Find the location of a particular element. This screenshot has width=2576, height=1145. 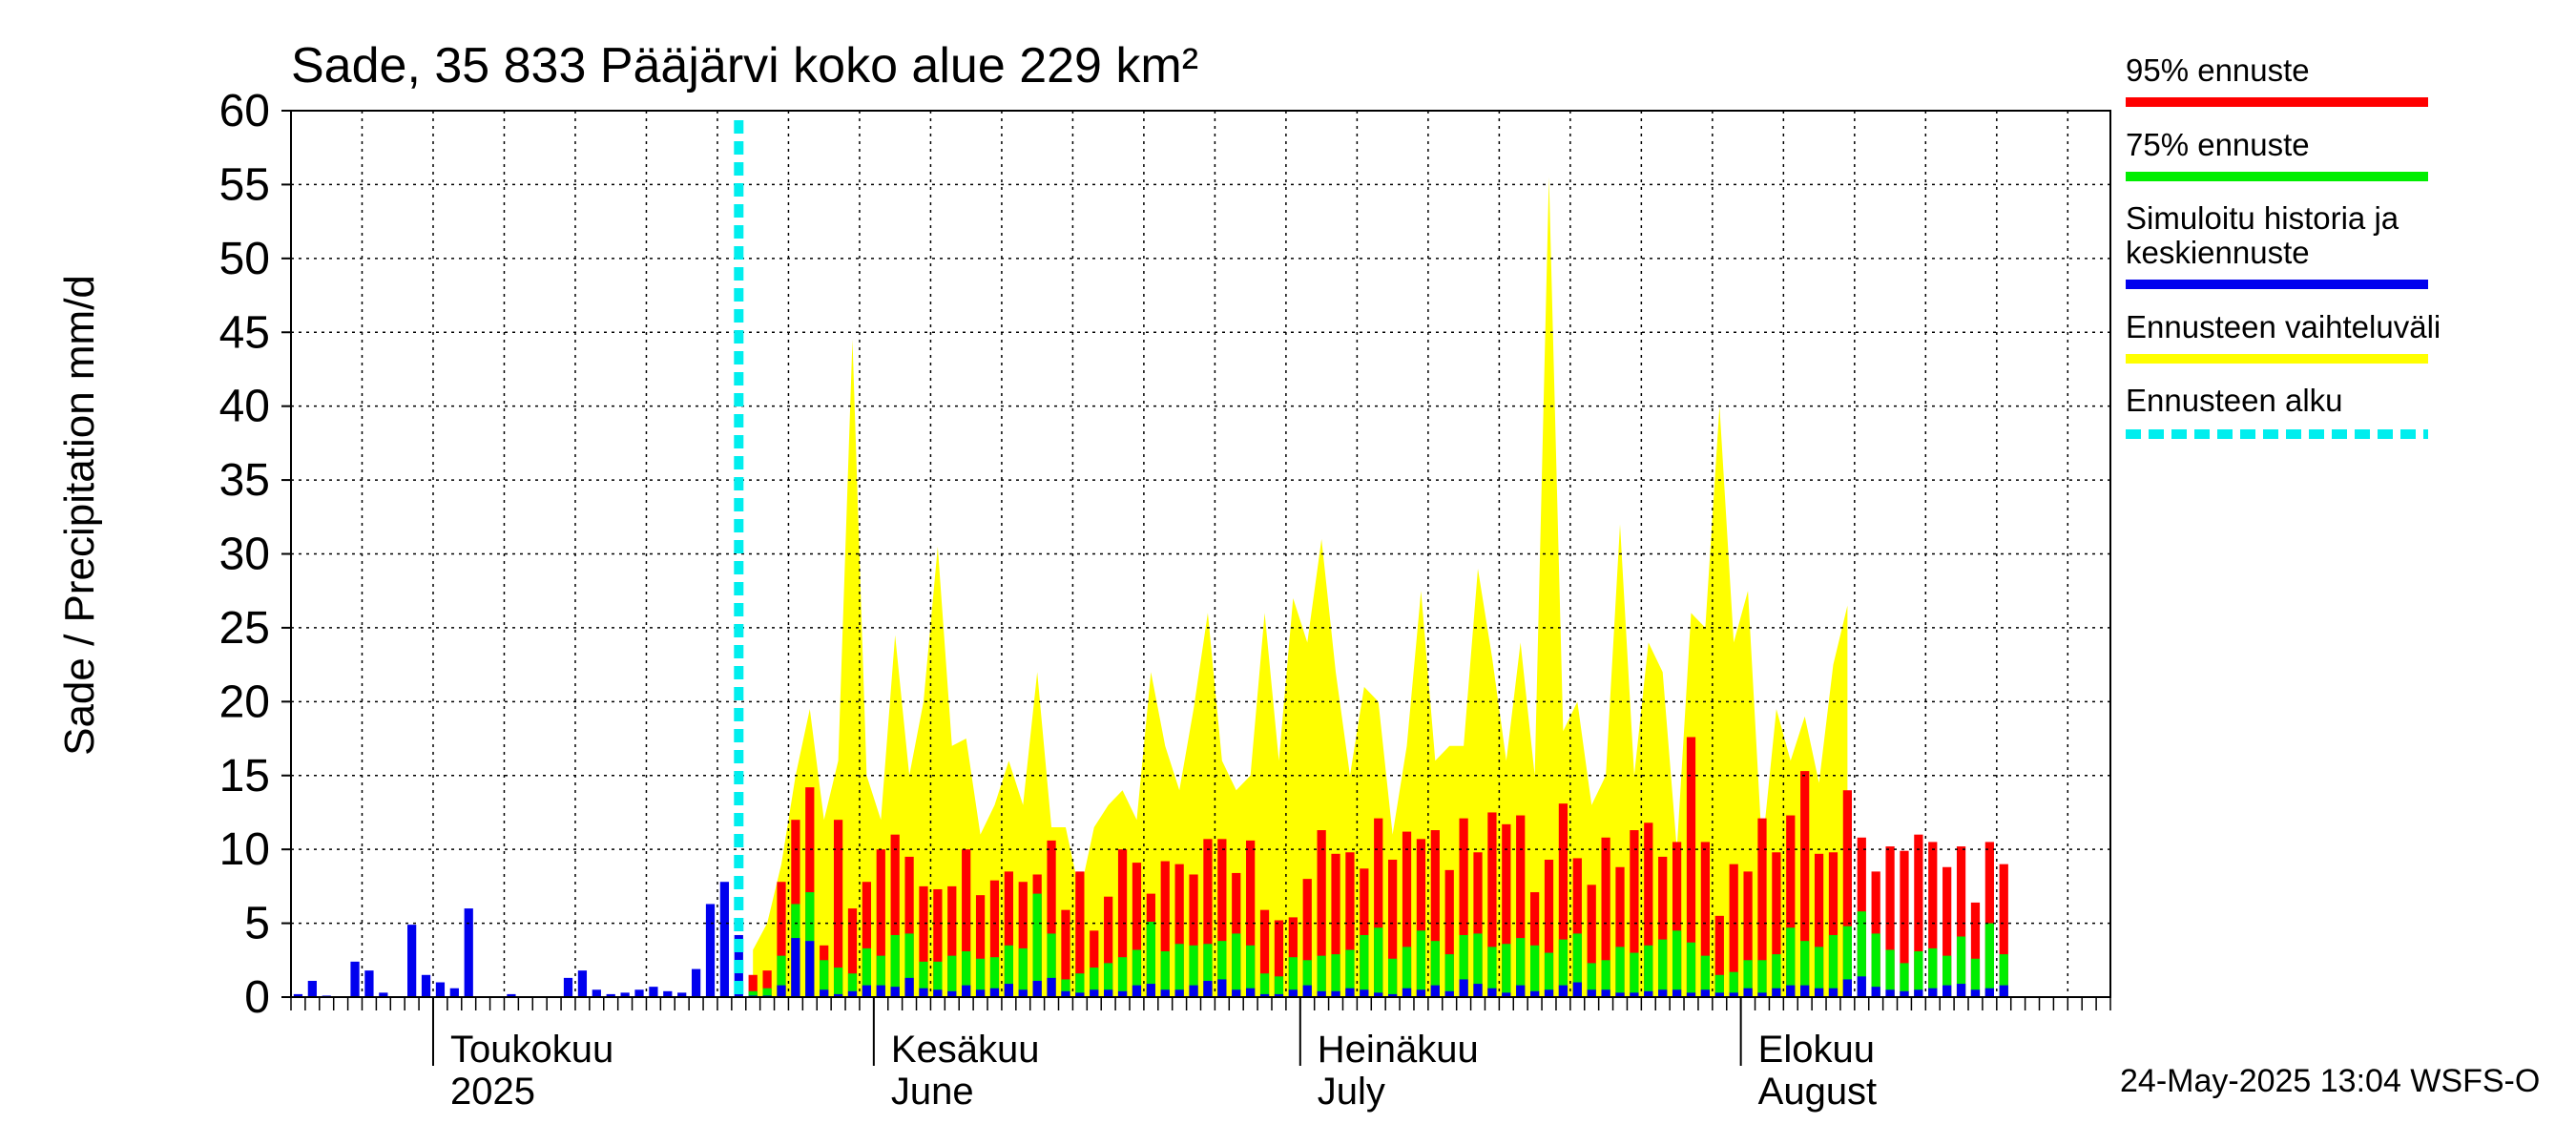

y-tick-label: 10 is located at coordinates (244, 849).